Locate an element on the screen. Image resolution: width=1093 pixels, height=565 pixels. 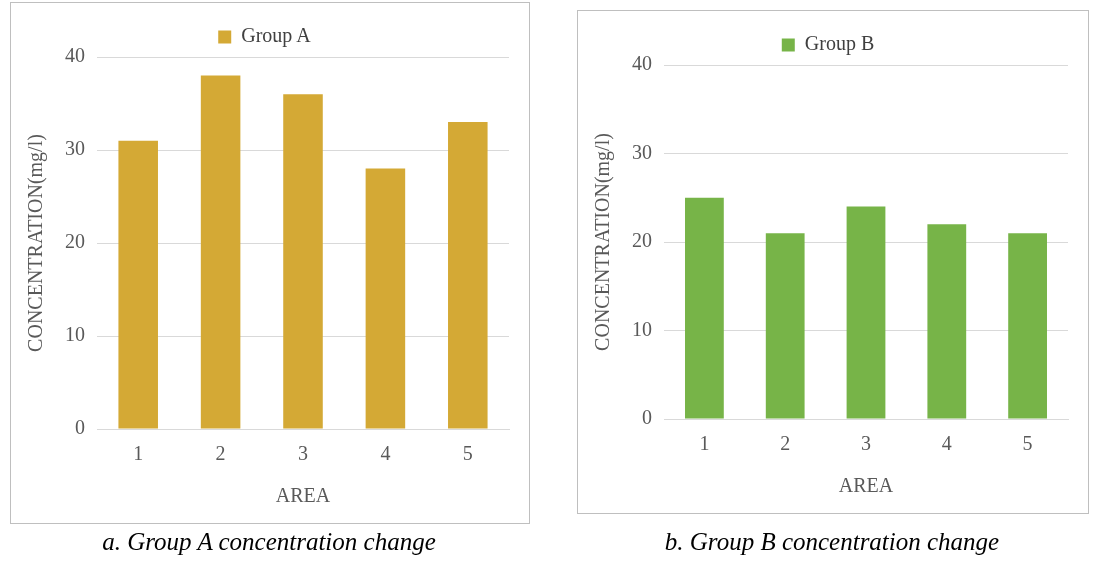
text: b. Group B concentration change is located at coordinates (832, 542).